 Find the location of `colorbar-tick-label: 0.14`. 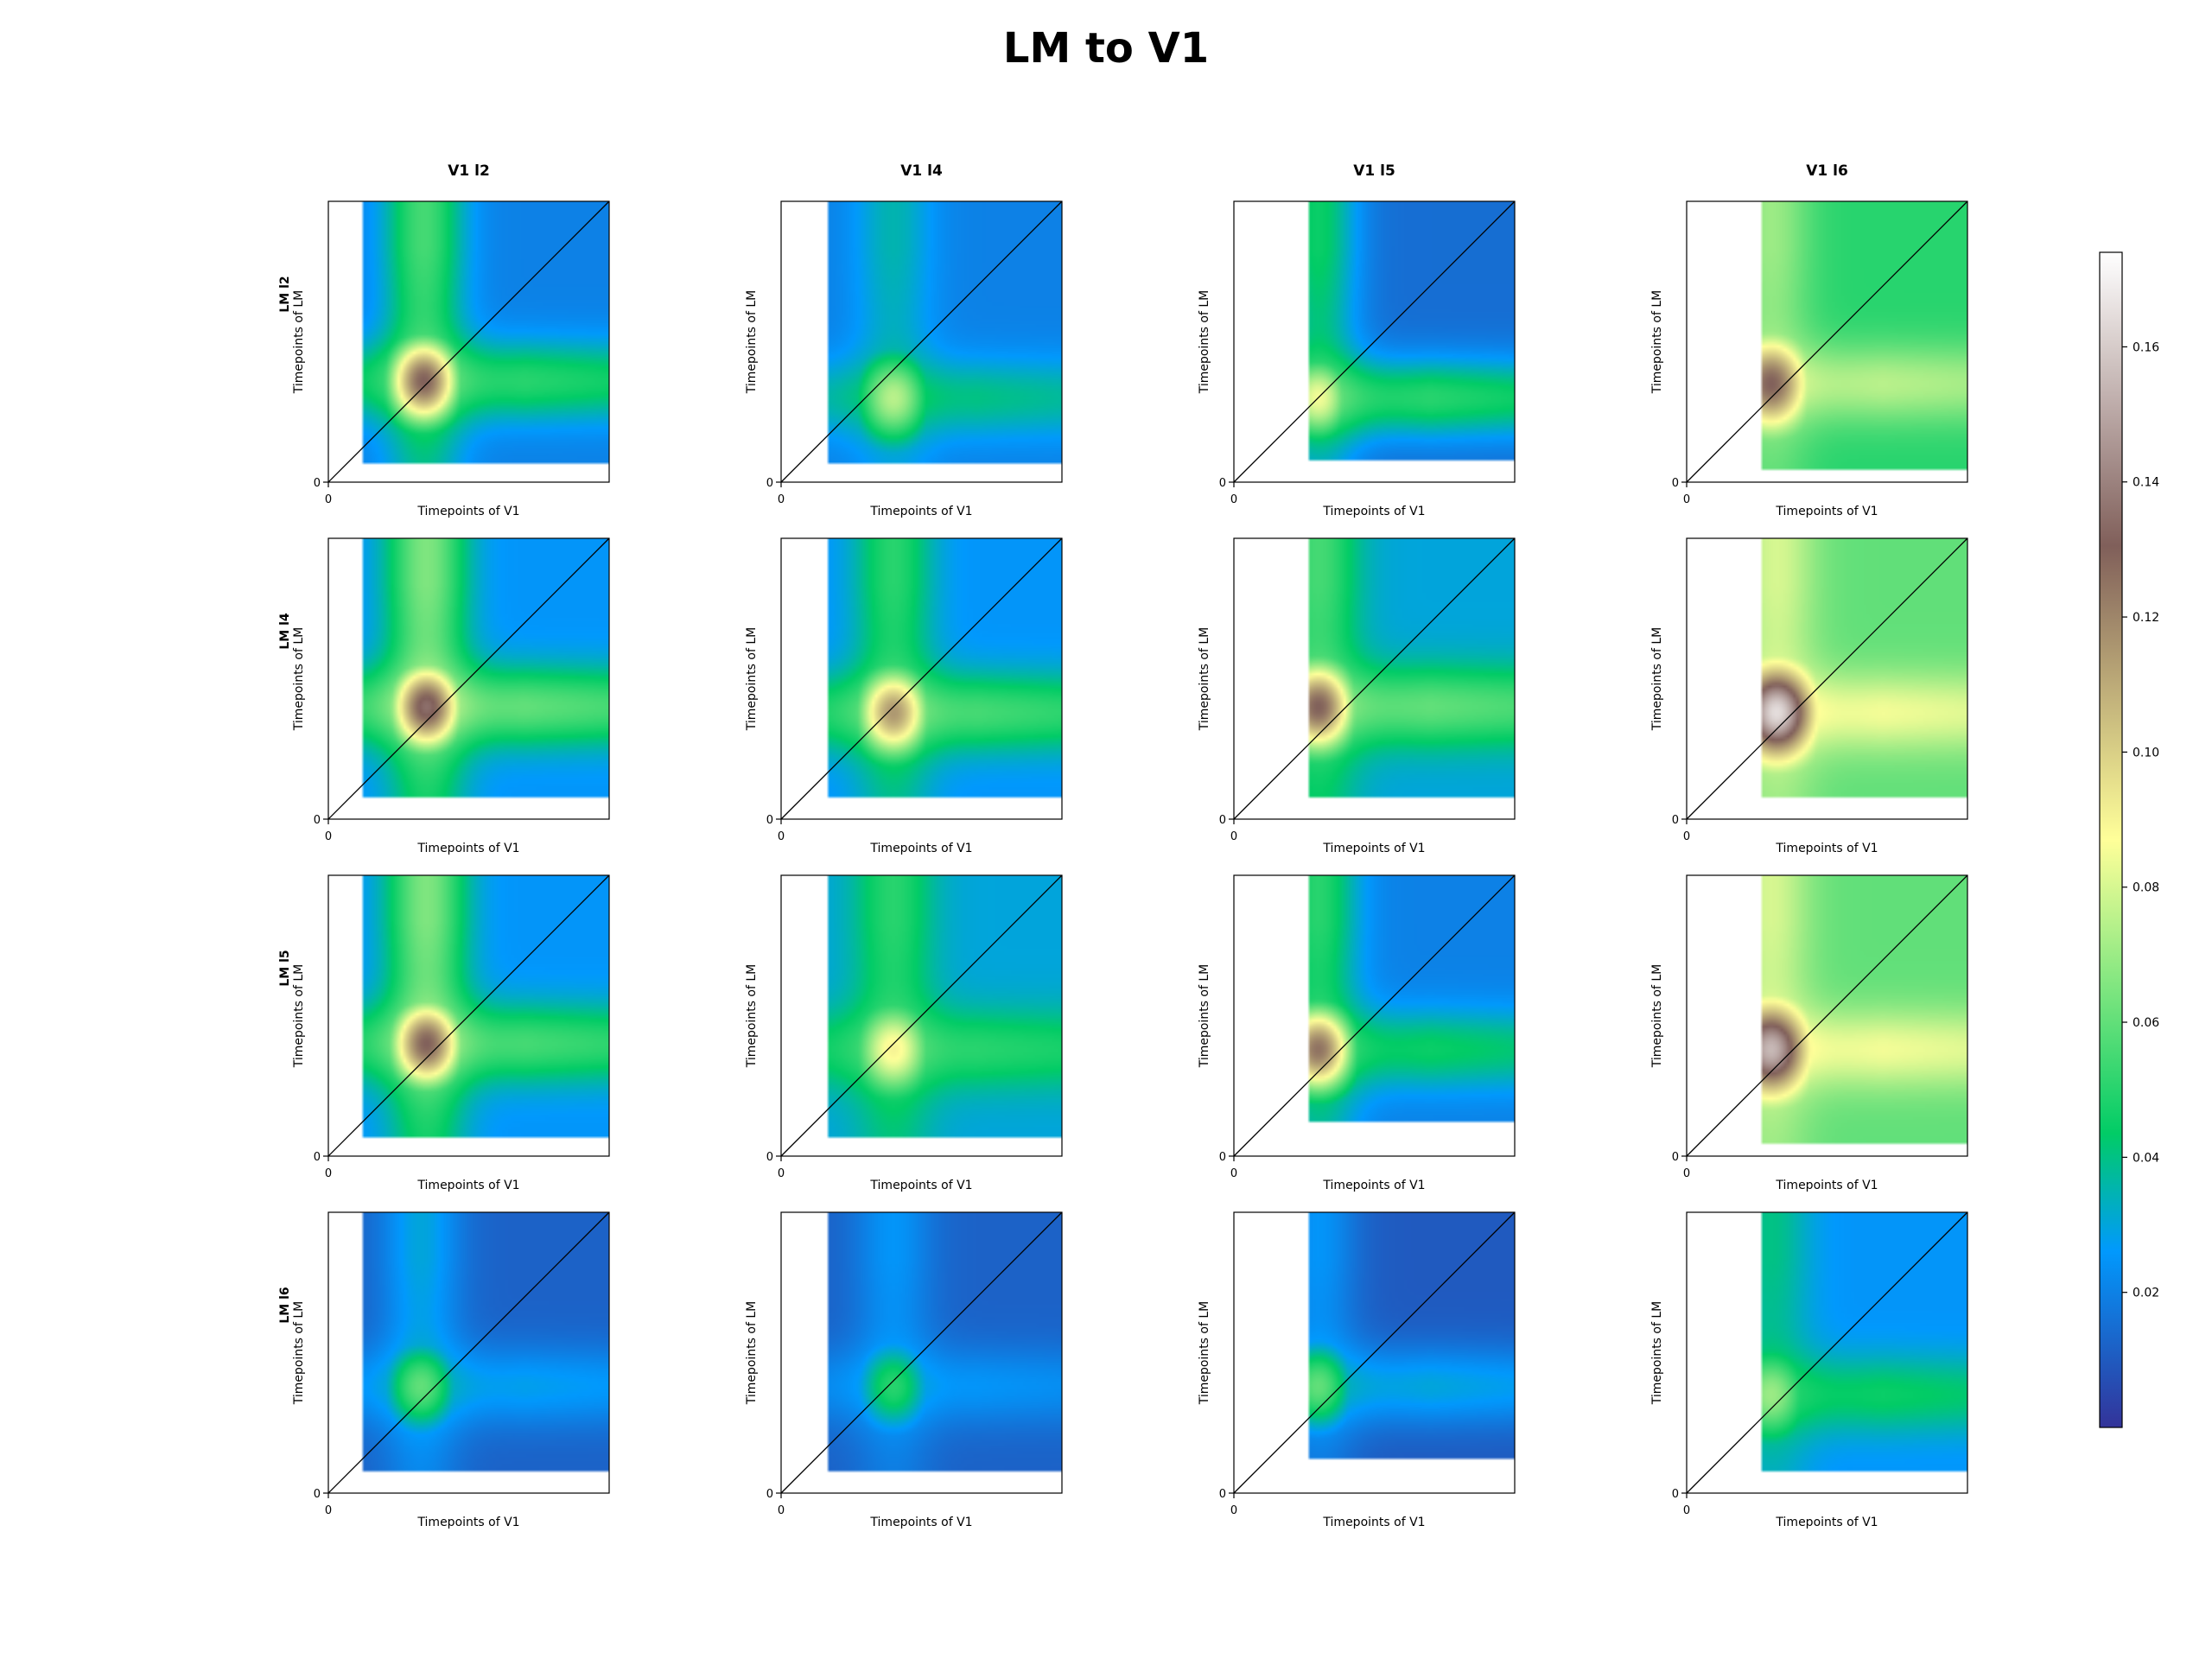

colorbar-tick-label: 0.14 is located at coordinates (2146, 483).